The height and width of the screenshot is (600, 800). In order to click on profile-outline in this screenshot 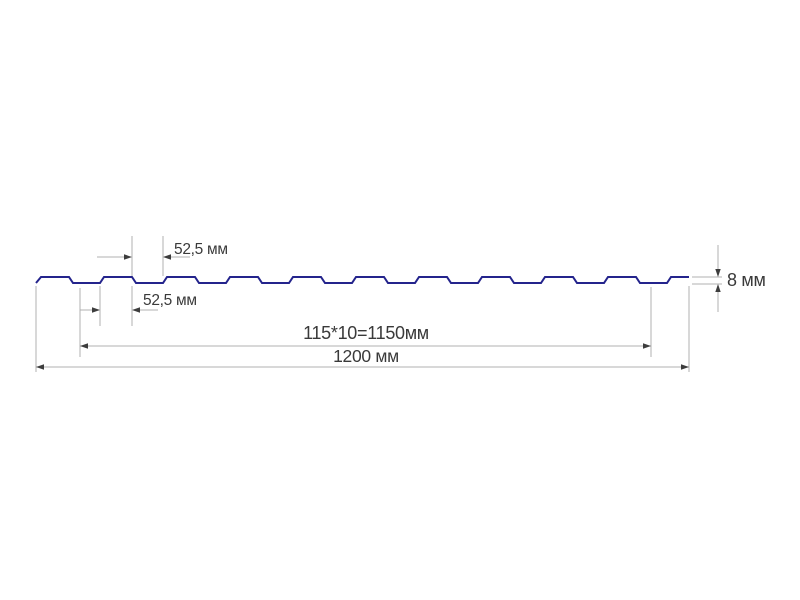, I will do `click(362, 280)`.